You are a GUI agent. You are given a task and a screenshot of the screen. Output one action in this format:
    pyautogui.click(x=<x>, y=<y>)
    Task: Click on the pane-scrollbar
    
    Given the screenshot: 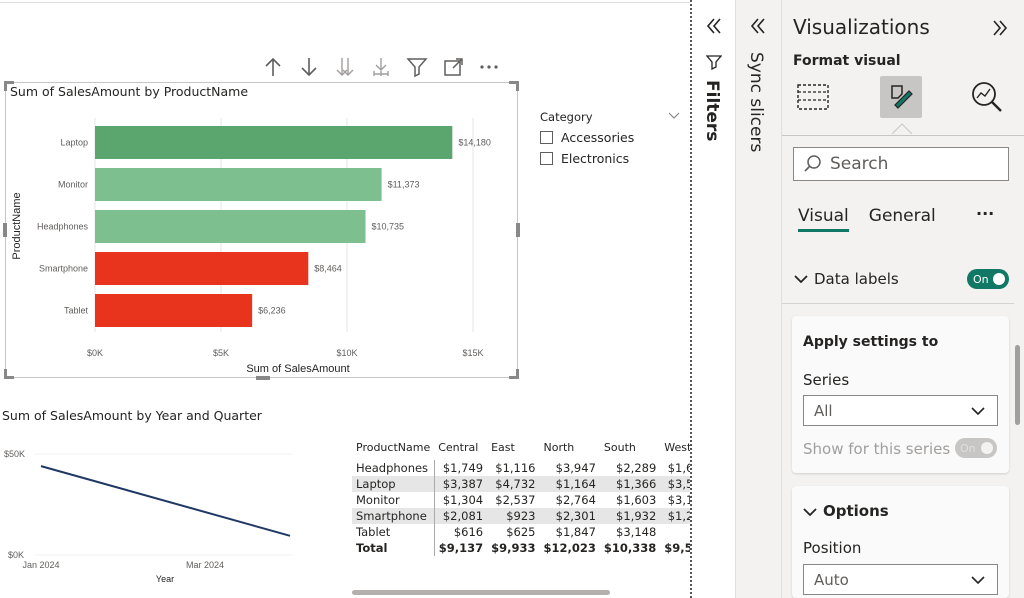 What is the action you would take?
    pyautogui.click(x=1017, y=385)
    